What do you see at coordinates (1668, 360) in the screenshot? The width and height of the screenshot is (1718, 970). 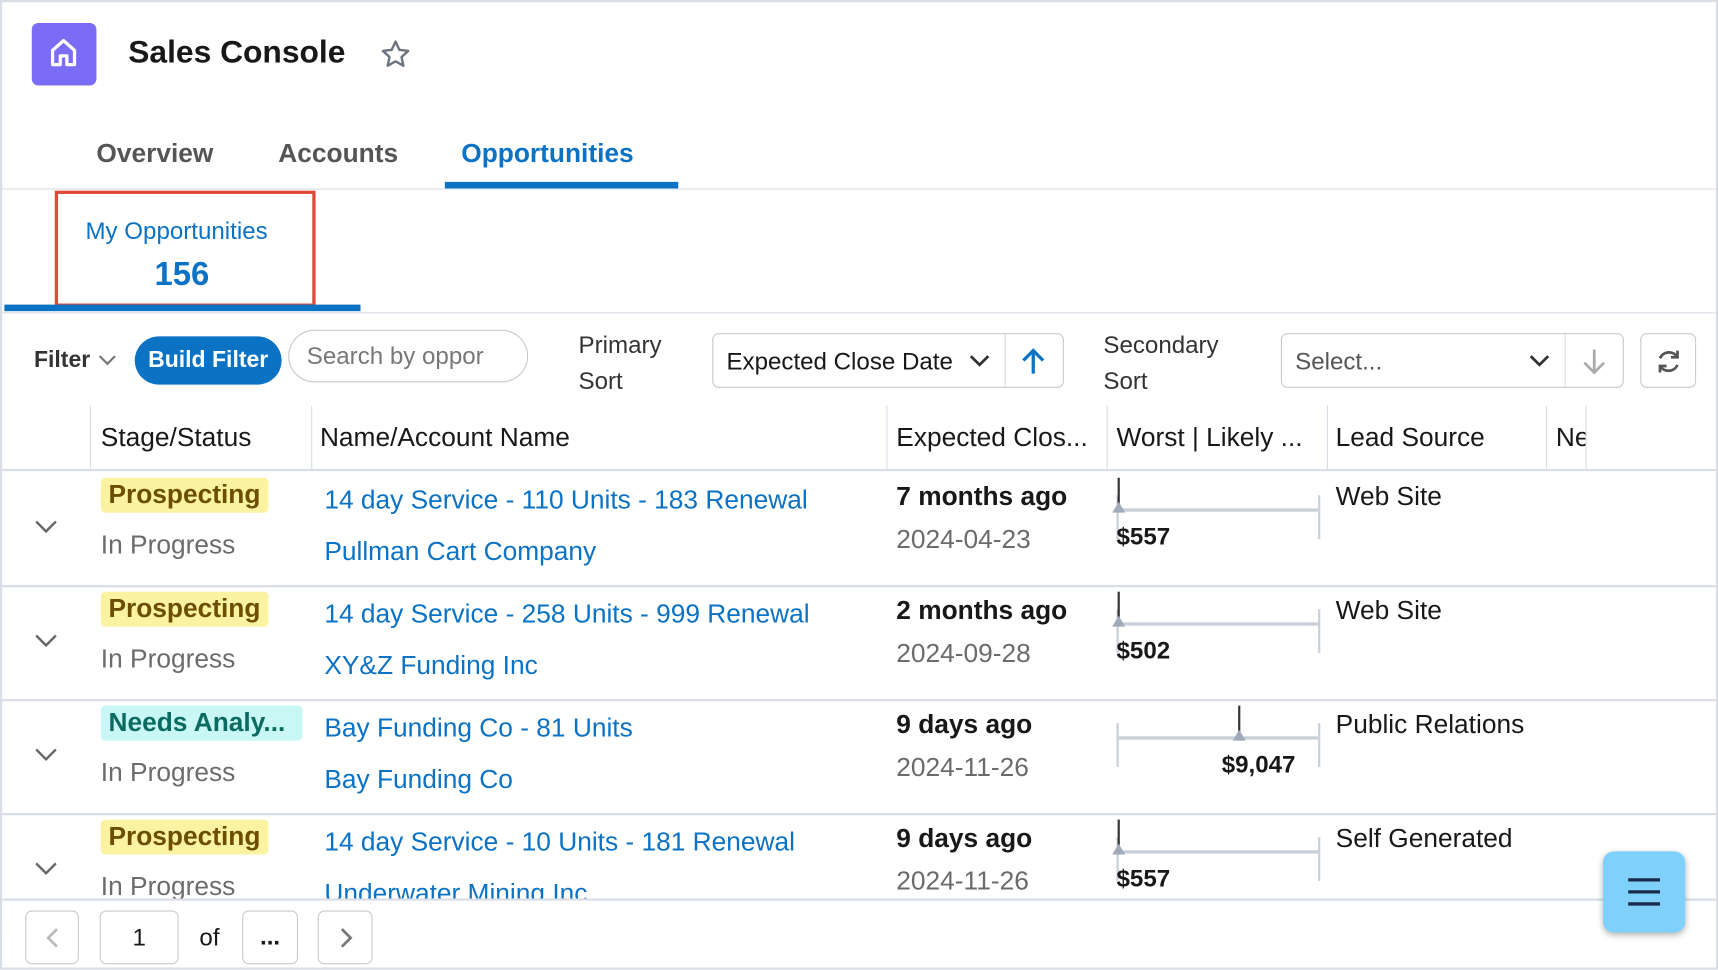 I see `refresh-button` at bounding box center [1668, 360].